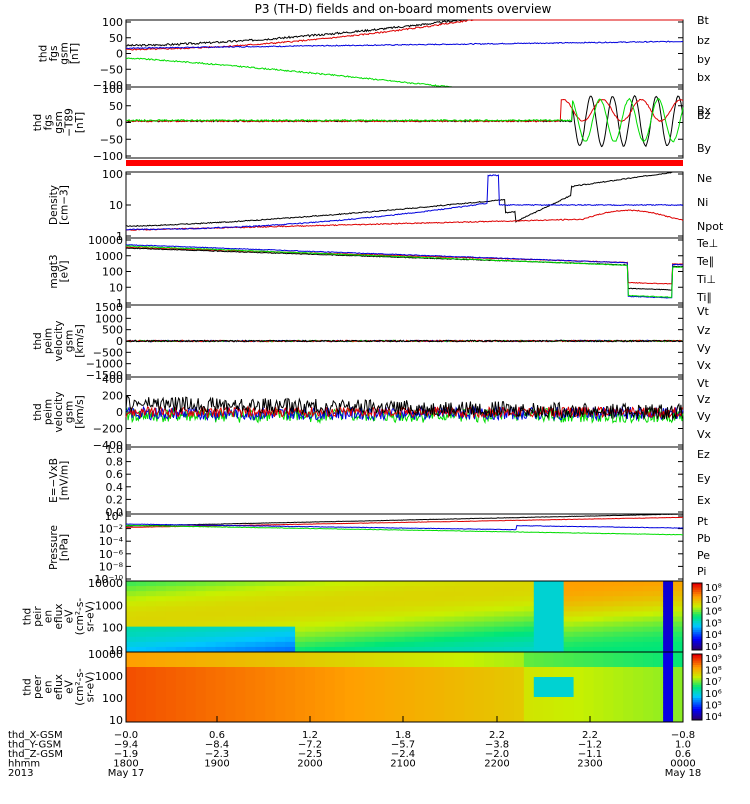 The height and width of the screenshot is (804, 750). I want to click on legend-entry: Pt, so click(703, 521).